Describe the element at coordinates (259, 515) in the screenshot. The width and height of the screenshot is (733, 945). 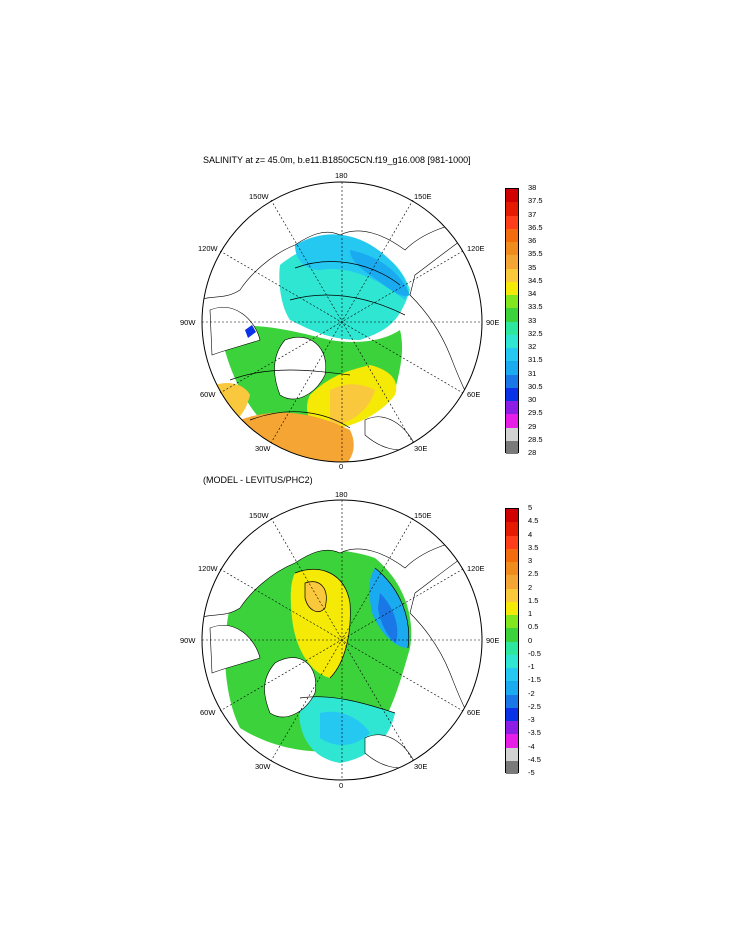
I see `lon-label-150w: 150W` at that location.